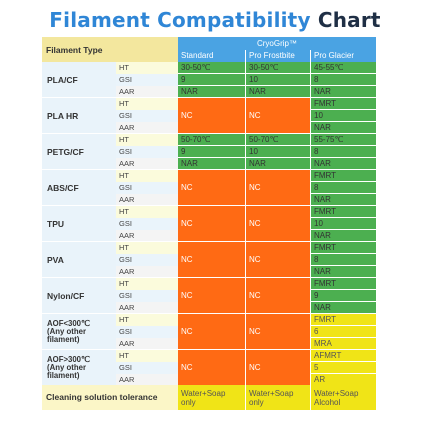  I want to click on data-cell: 30-50℃, so click(212, 68).